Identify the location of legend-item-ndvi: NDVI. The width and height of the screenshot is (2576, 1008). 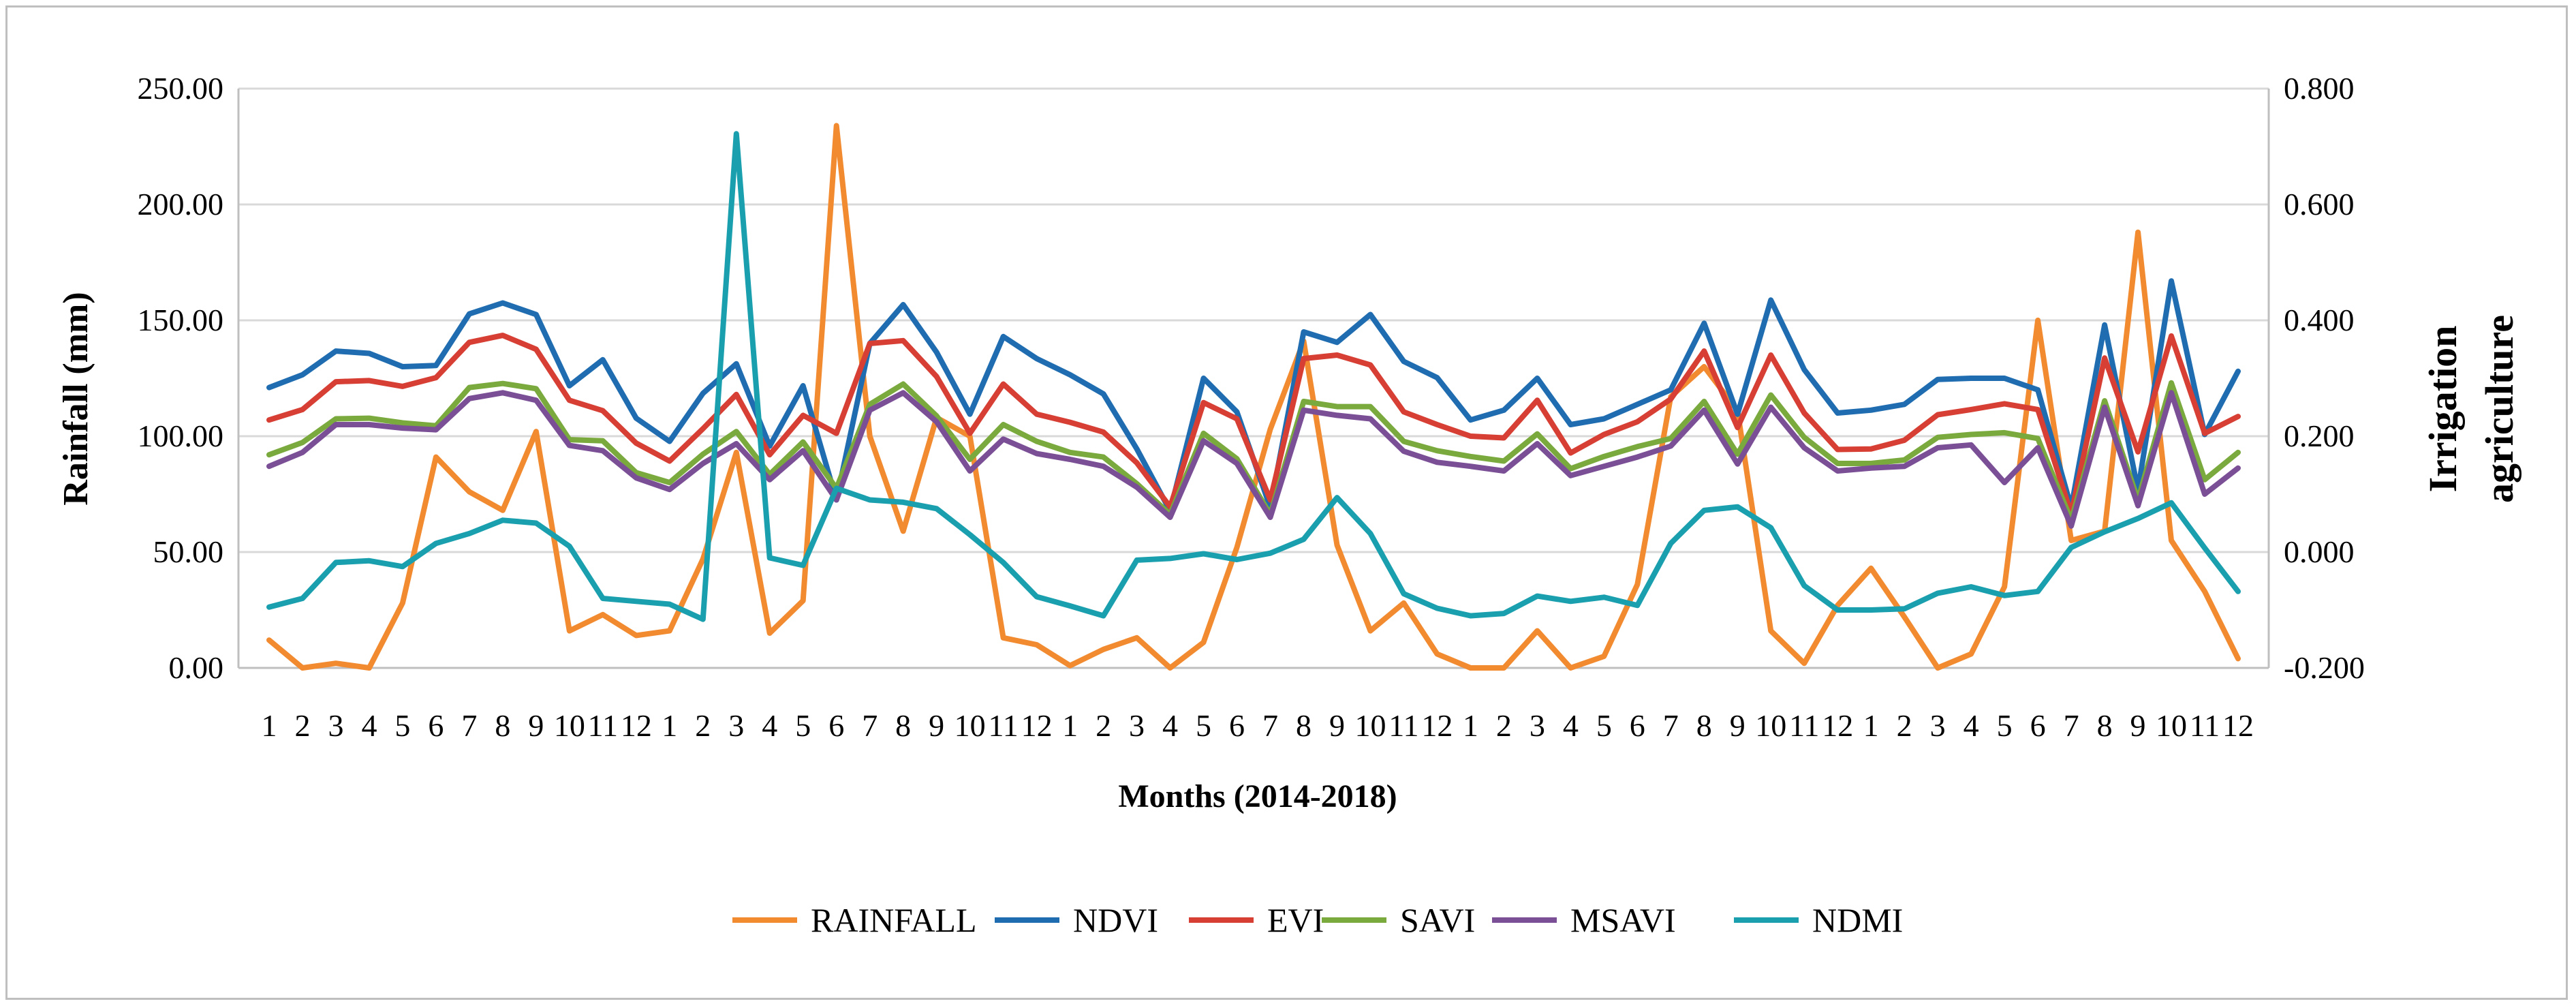
(1076, 920).